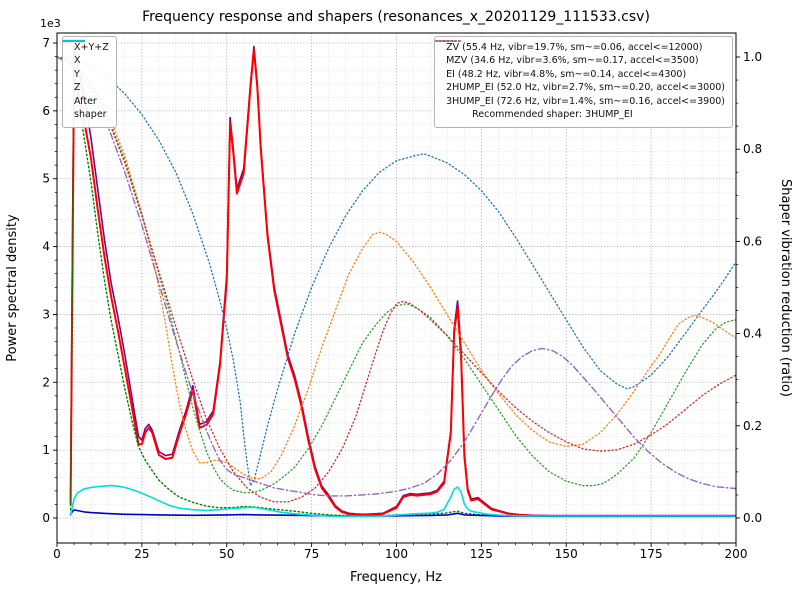  What do you see at coordinates (12, 288) in the screenshot?
I see `y-axis-label-left: Power spectral density` at bounding box center [12, 288].